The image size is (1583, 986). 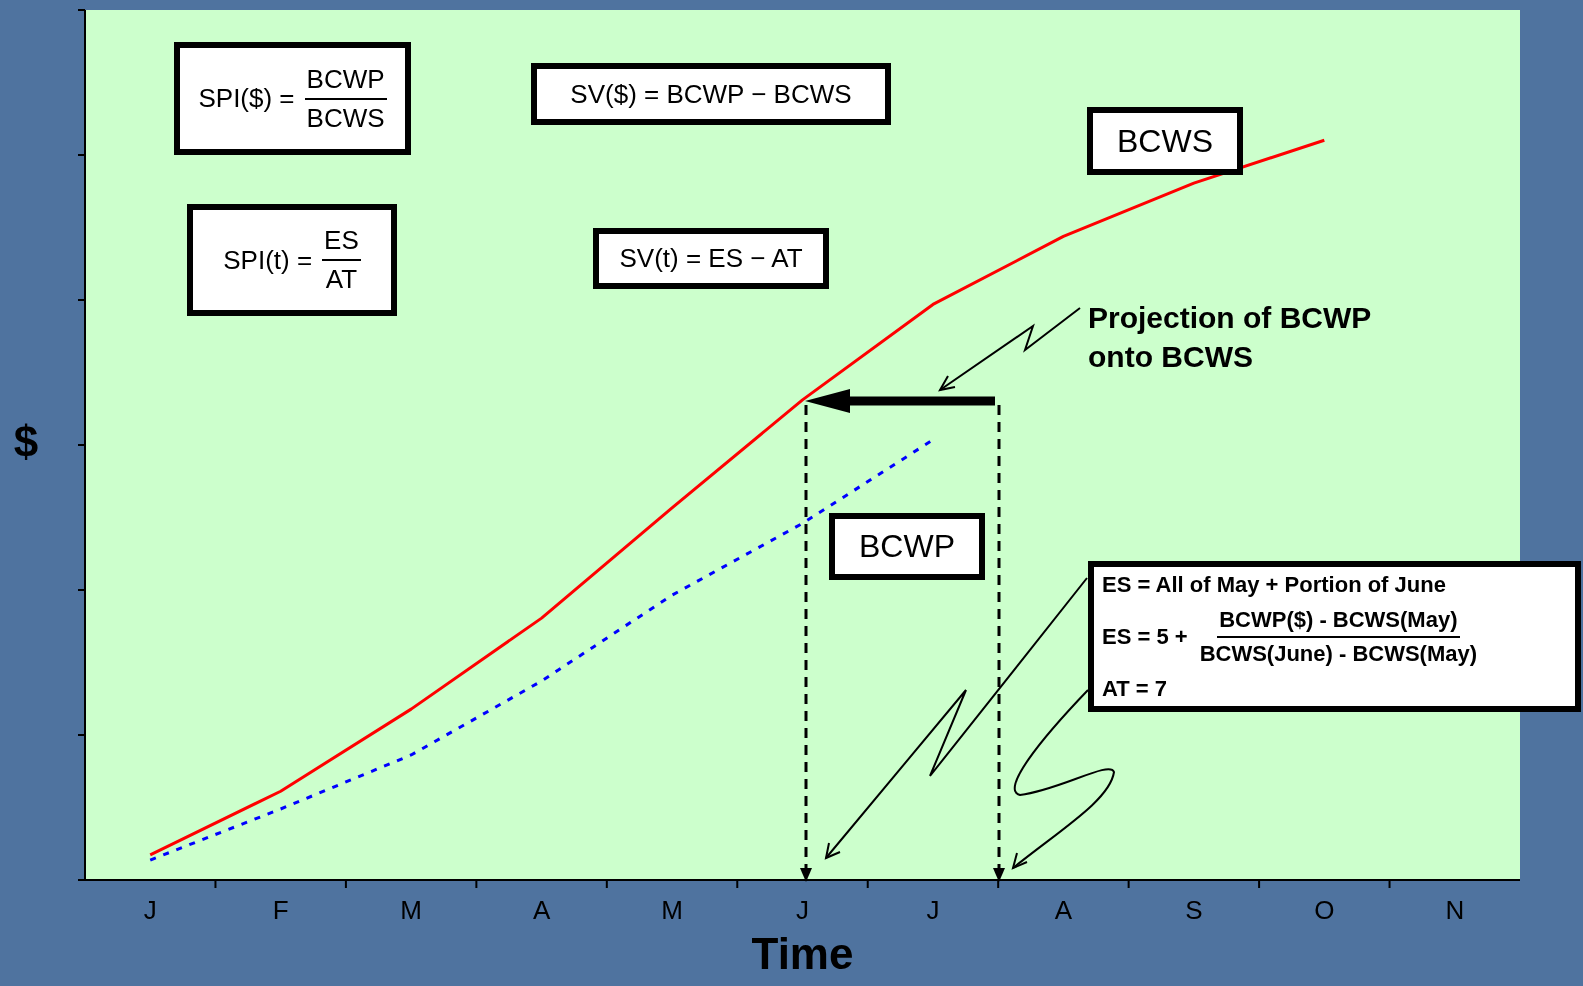 I want to click on x-tick-label: F, so click(x=280, y=910).